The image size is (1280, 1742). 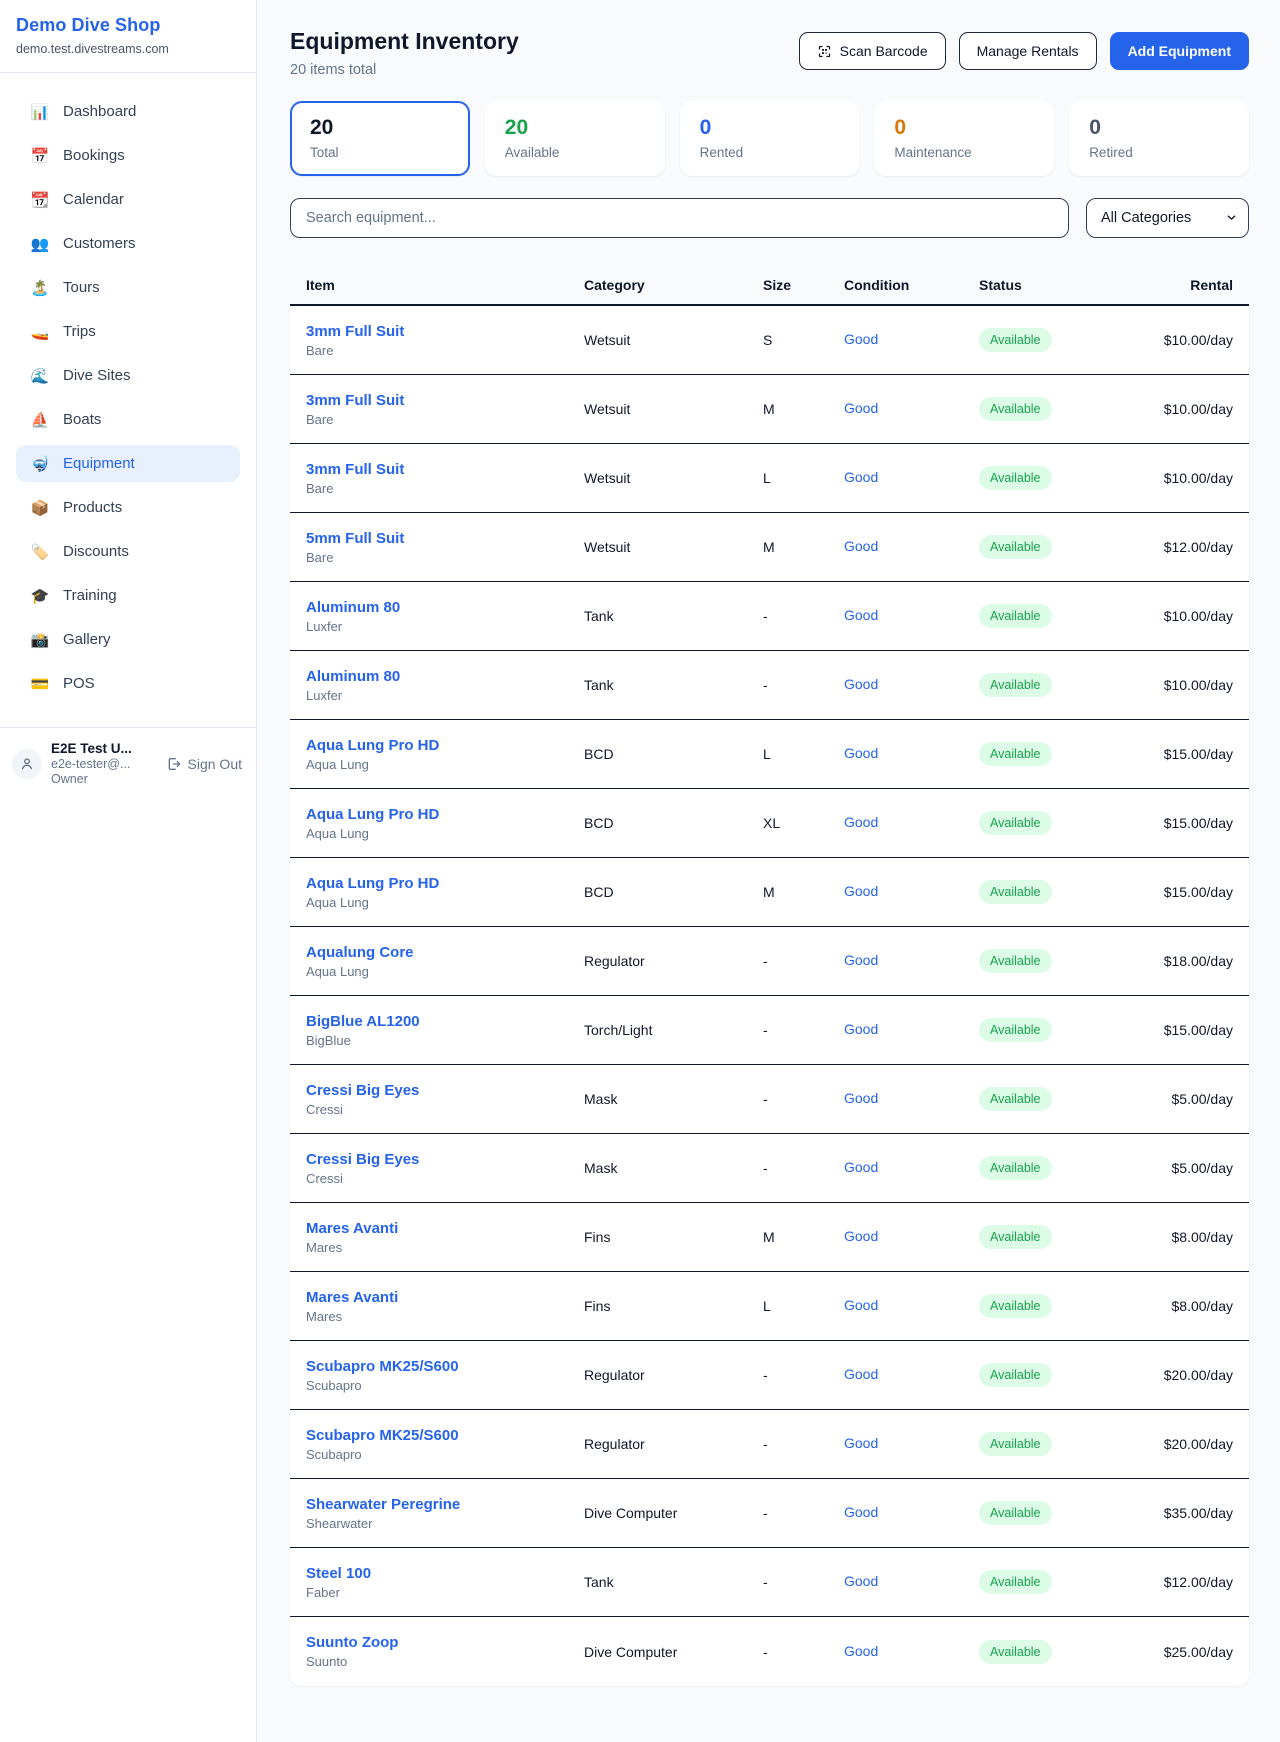 I want to click on cell-size: M, so click(x=769, y=1237).